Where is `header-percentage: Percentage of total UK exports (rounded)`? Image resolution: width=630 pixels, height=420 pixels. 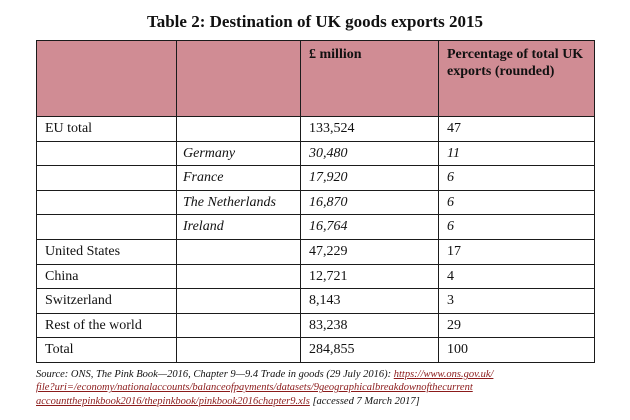
header-percentage: Percentage of total UK exports (rounded) is located at coordinates (516, 78).